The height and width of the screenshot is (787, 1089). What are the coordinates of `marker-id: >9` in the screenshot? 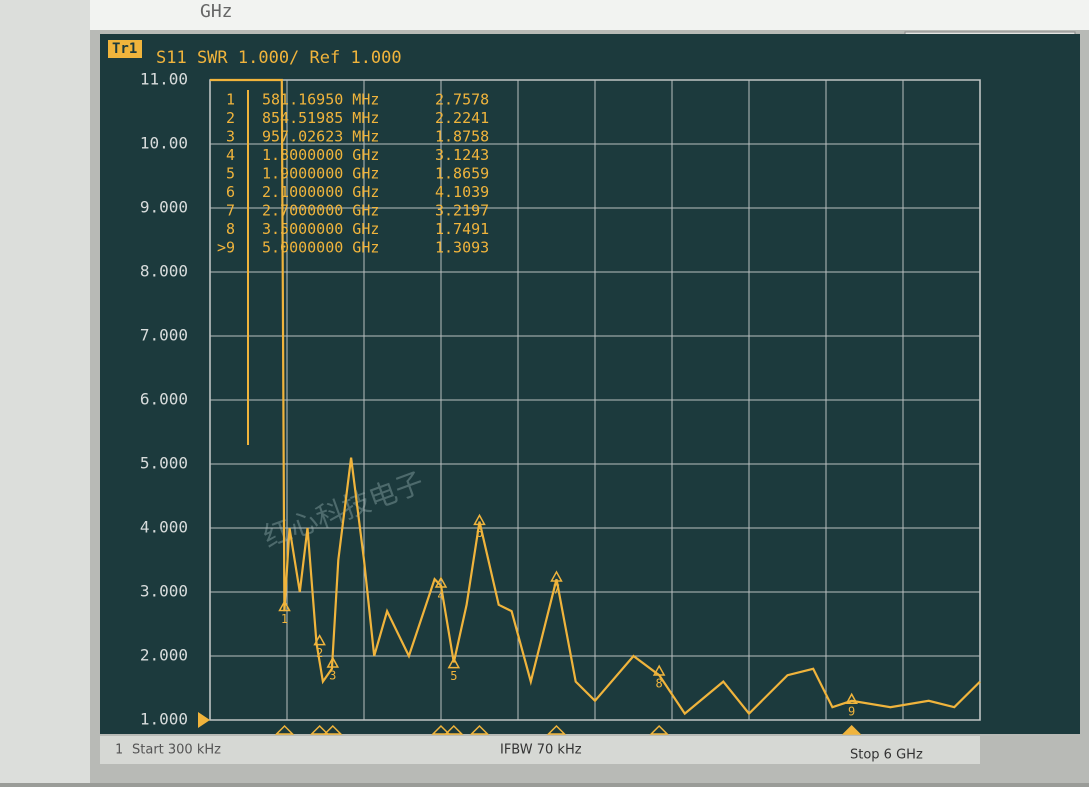 It's located at (226, 248).